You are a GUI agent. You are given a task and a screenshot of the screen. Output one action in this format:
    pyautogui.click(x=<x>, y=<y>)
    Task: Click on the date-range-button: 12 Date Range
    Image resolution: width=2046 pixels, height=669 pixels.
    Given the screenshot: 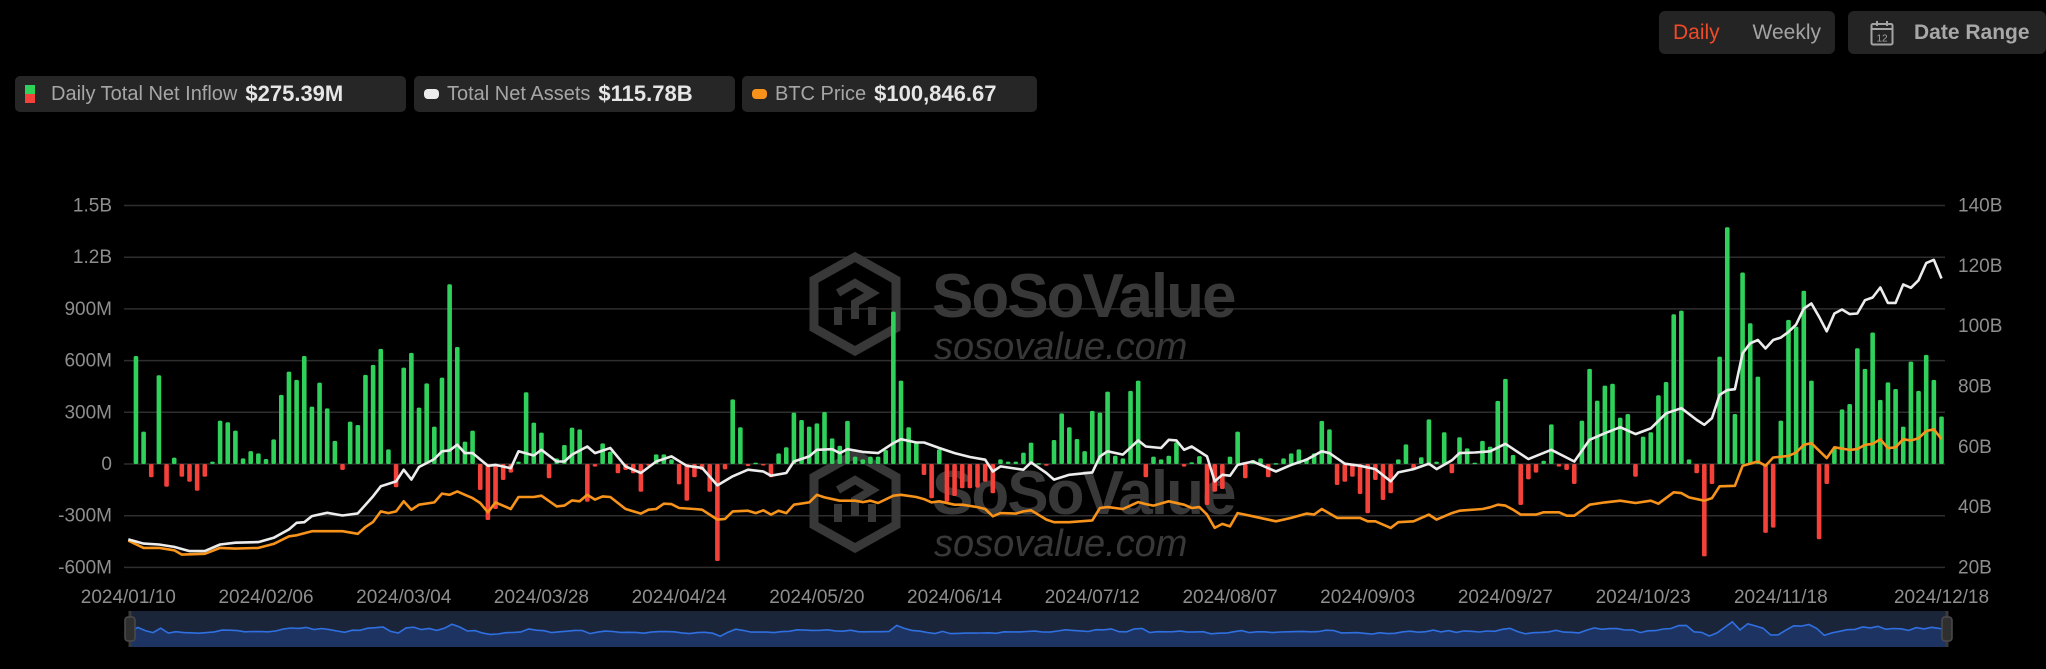 What is the action you would take?
    pyautogui.click(x=1947, y=32)
    